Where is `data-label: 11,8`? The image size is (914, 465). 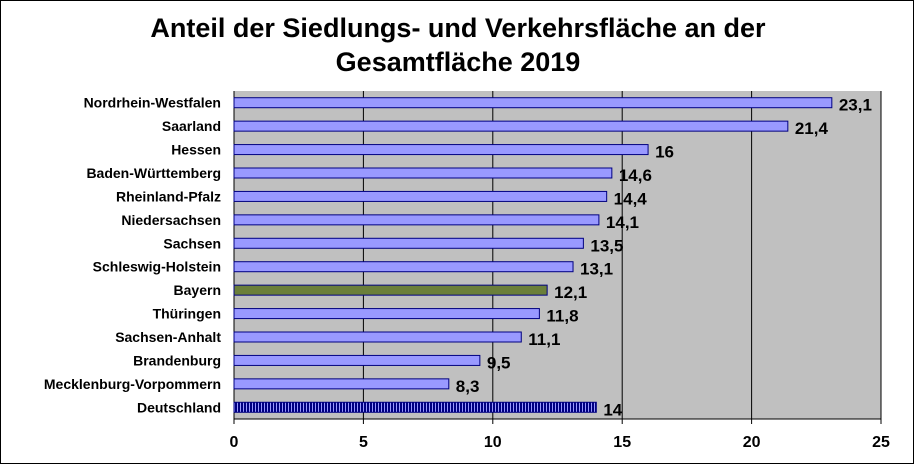 data-label: 11,8 is located at coordinates (562, 316).